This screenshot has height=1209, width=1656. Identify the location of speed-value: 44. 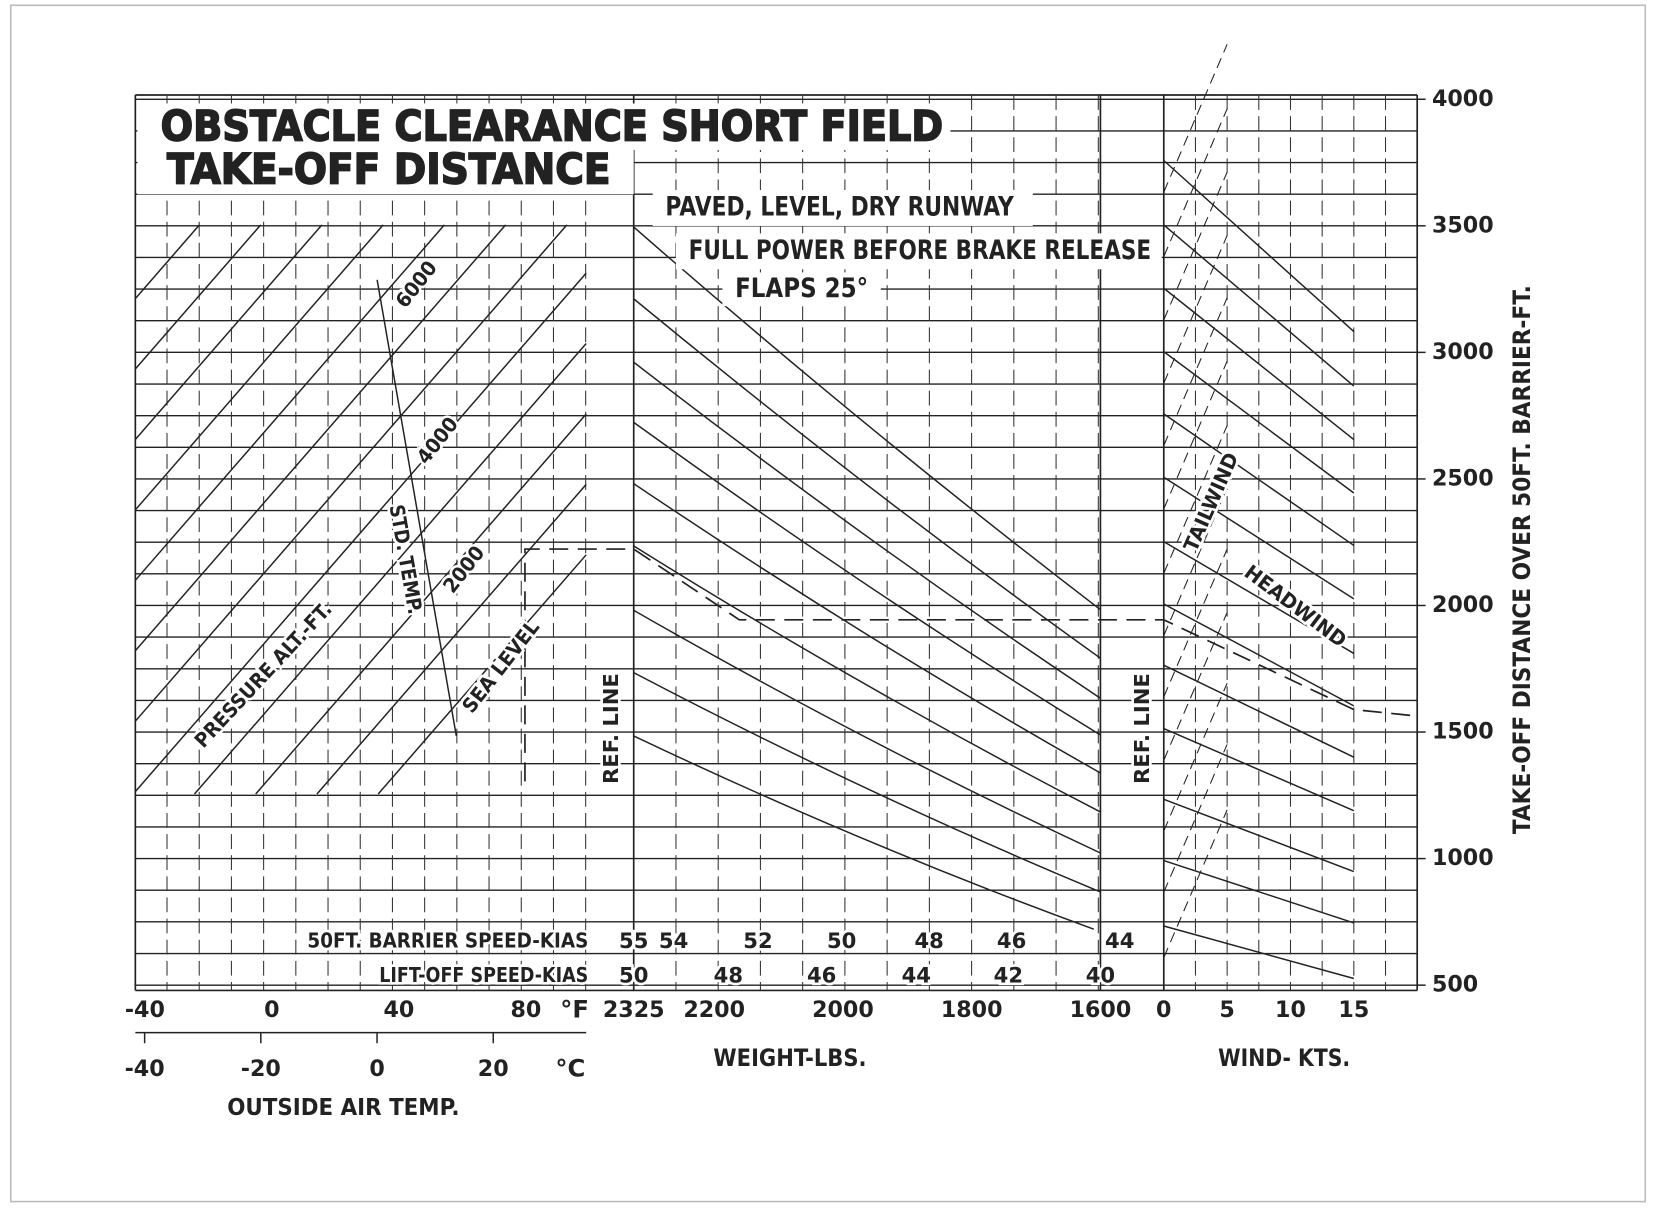
(1119, 940).